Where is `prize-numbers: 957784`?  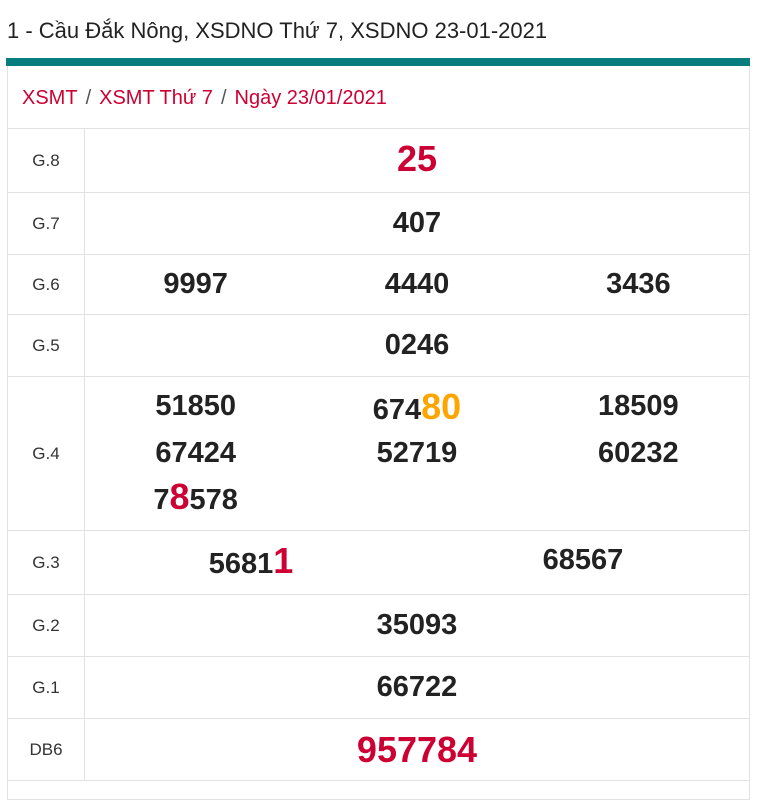
prize-numbers: 957784 is located at coordinates (417, 749).